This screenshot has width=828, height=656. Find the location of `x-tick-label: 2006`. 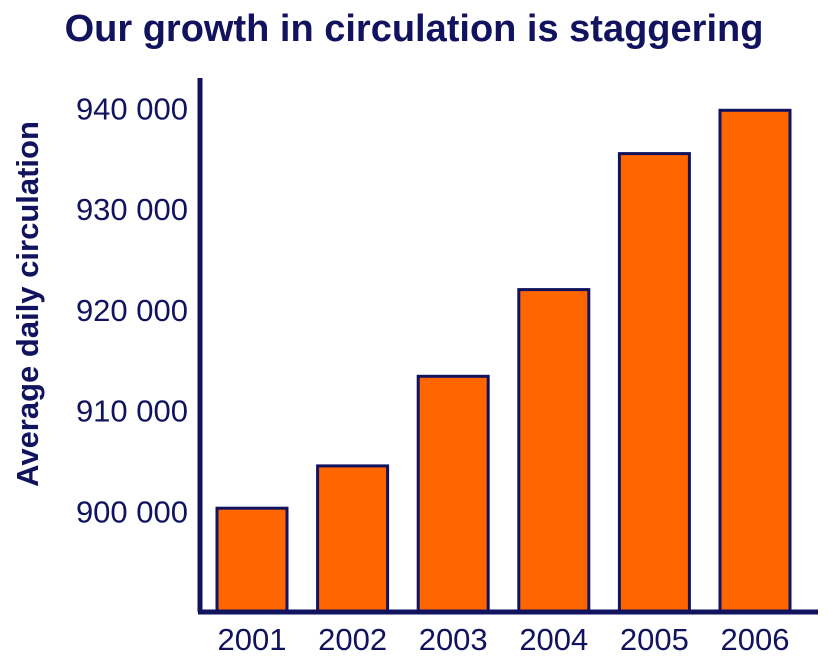

x-tick-label: 2006 is located at coordinates (755, 639).